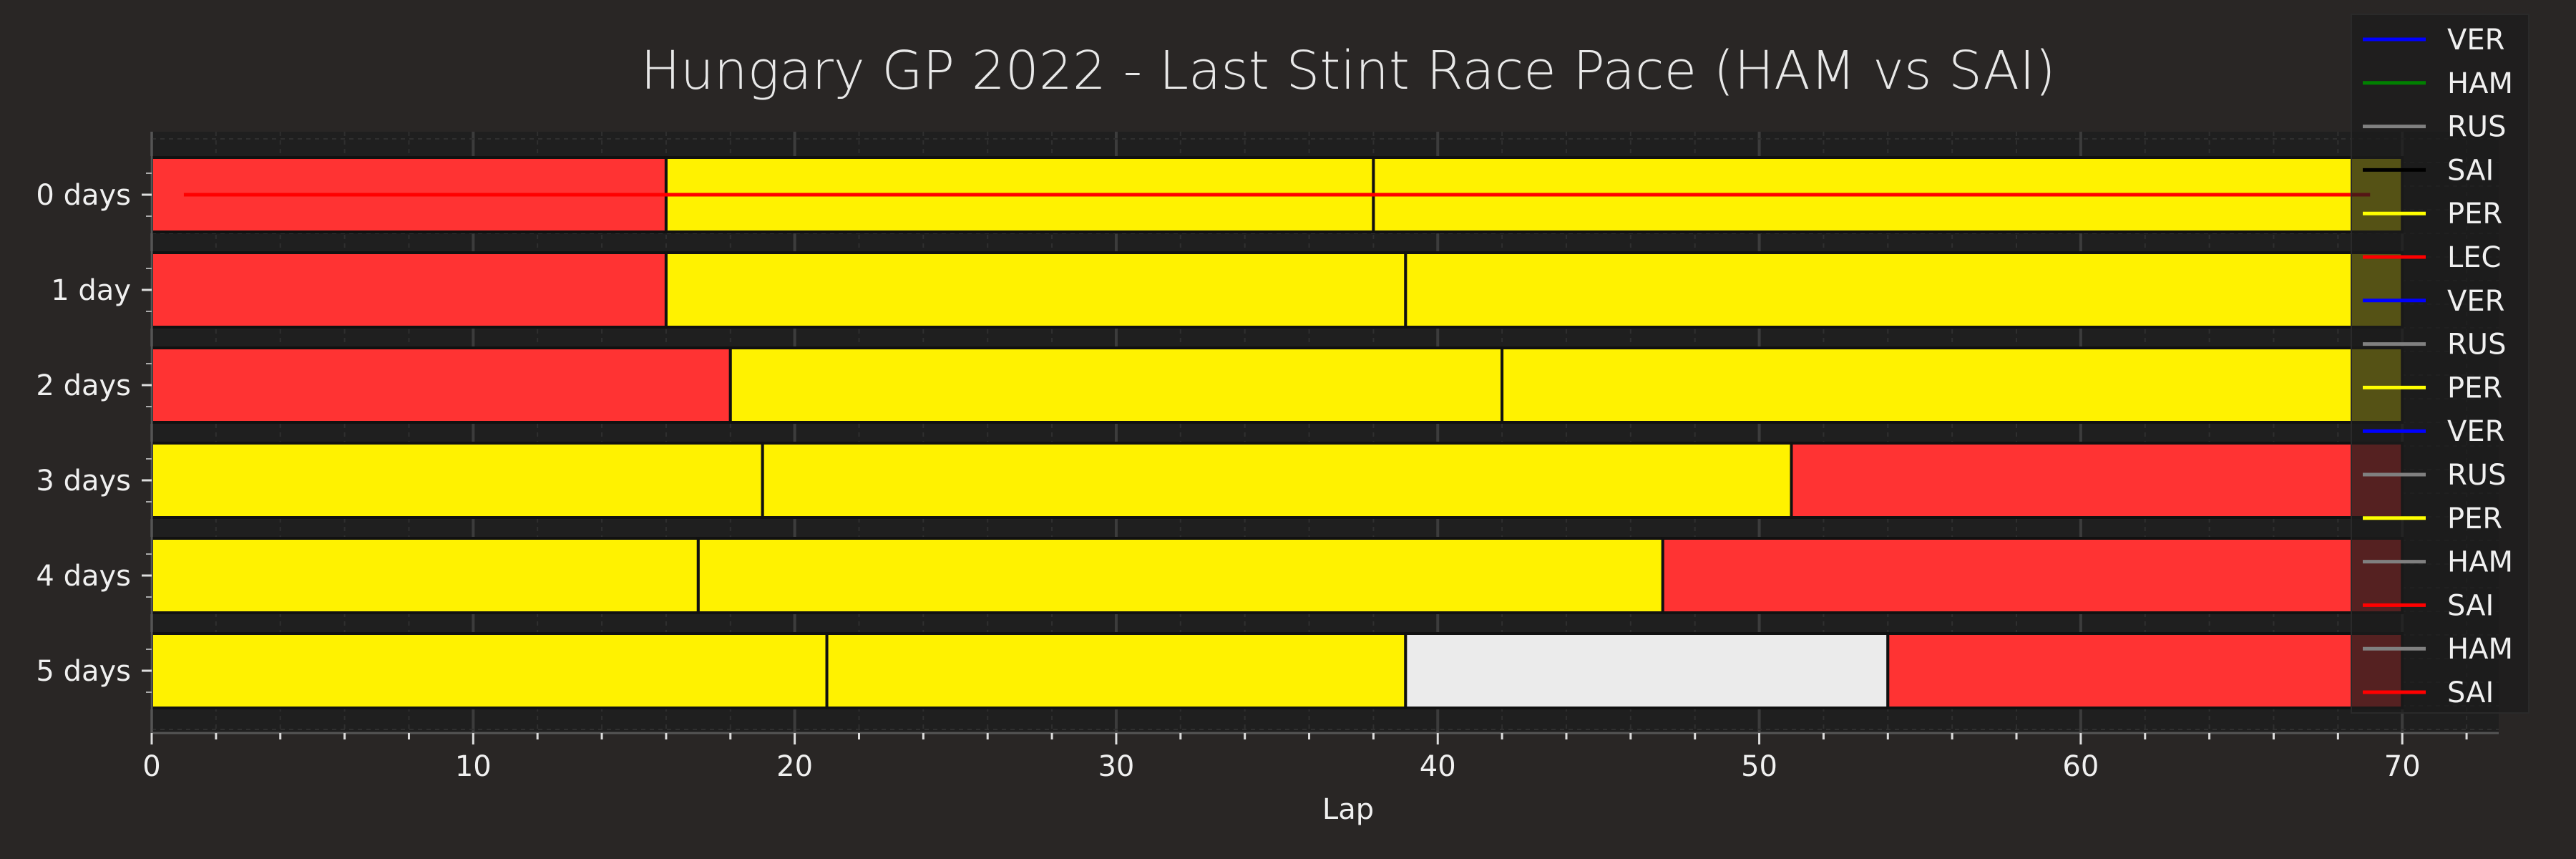 The image size is (2576, 859). Describe the element at coordinates (1759, 766) in the screenshot. I see `x-tick-label: 50` at that location.